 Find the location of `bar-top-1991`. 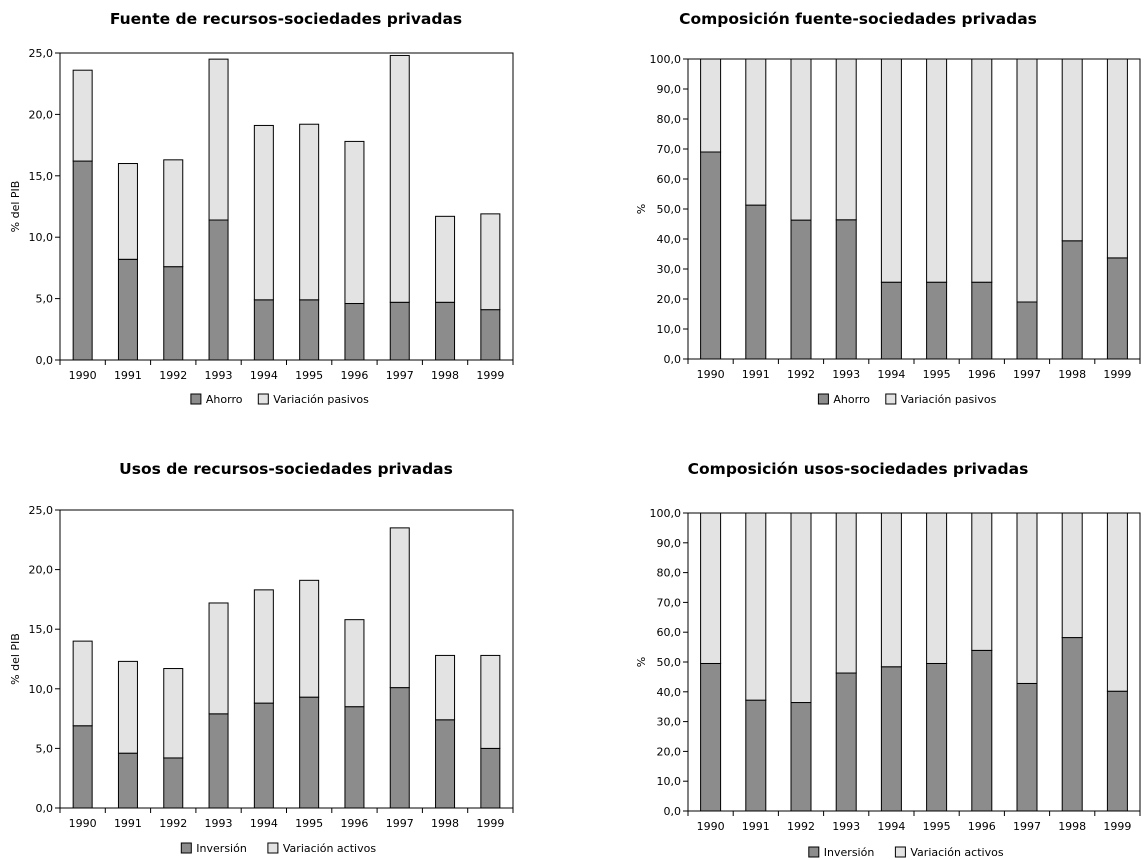

bar-top-1991 is located at coordinates (127, 211).